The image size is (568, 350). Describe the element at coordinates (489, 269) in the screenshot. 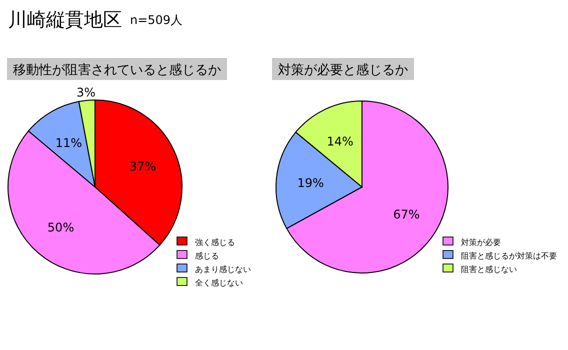

I see `legend-label: 阻害と感じない` at that location.